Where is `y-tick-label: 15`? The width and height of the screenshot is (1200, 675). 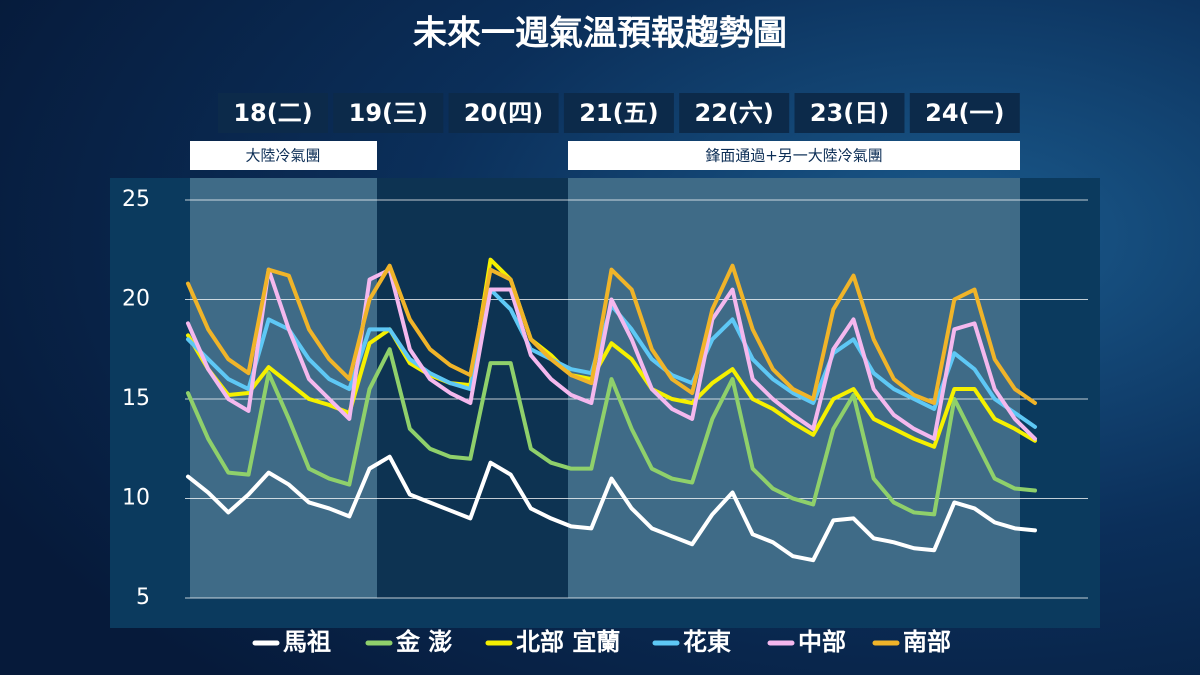
y-tick-label: 15 is located at coordinates (136, 398).